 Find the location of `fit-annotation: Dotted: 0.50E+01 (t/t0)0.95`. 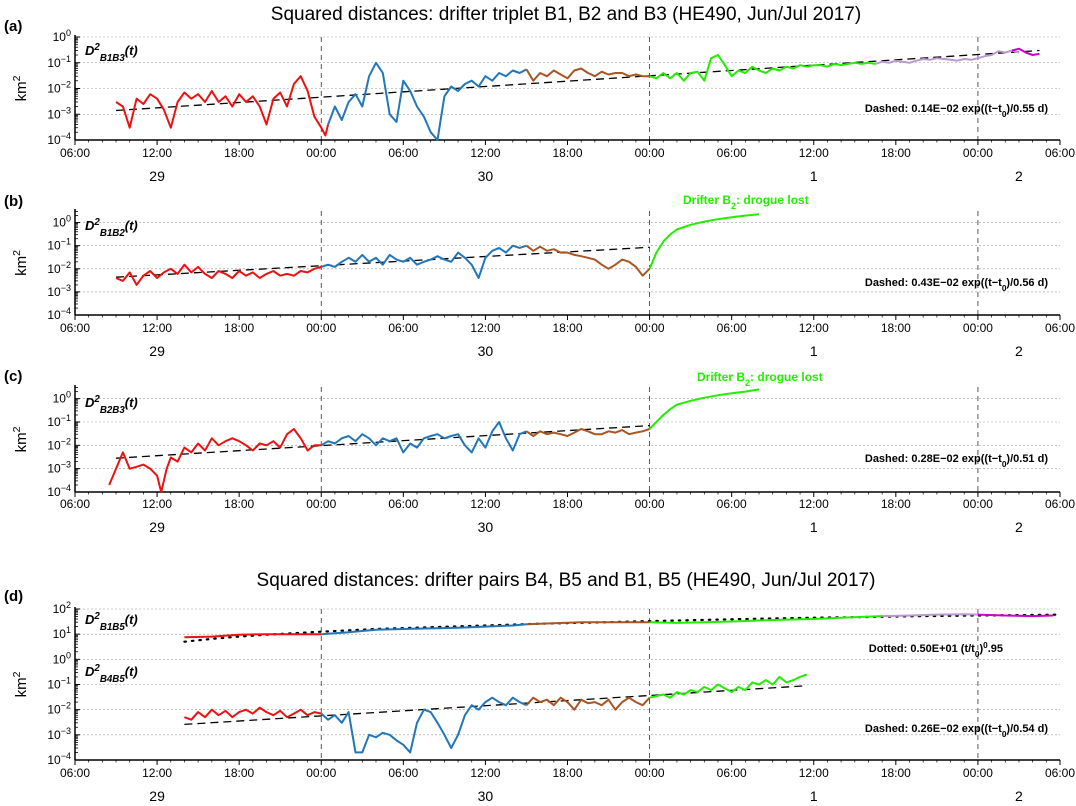

fit-annotation: Dotted: 0.50E+01 (t/t0)0.95 is located at coordinates (936, 650).